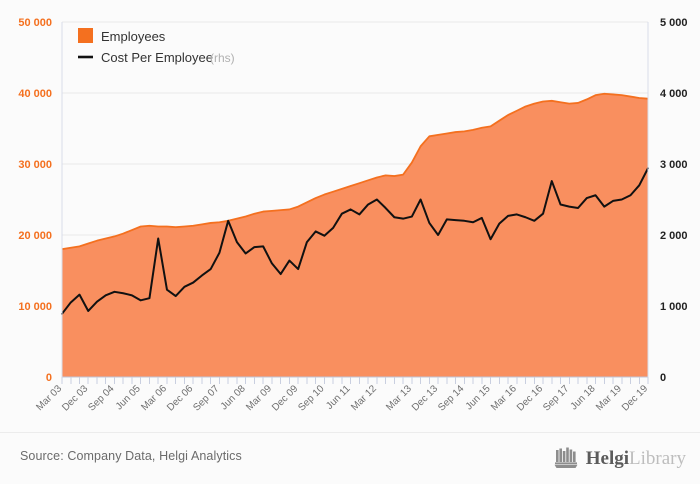 The height and width of the screenshot is (484, 700). Describe the element at coordinates (530, 398) in the screenshot. I see `x-tick-label-18: Dec 16` at that location.